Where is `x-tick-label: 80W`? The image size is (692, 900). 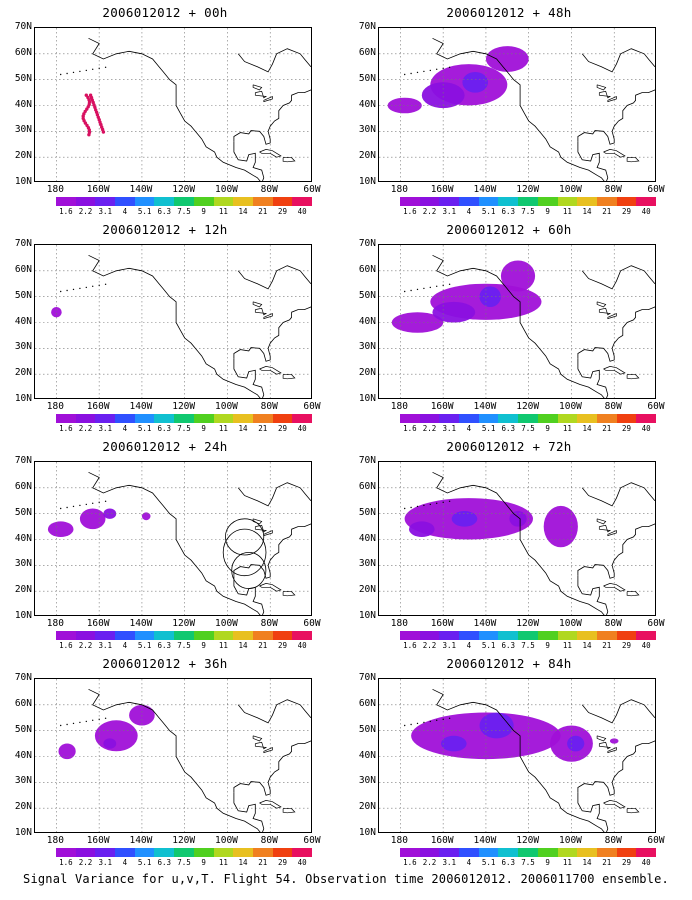 x-tick-label: 80W is located at coordinates (269, 406).